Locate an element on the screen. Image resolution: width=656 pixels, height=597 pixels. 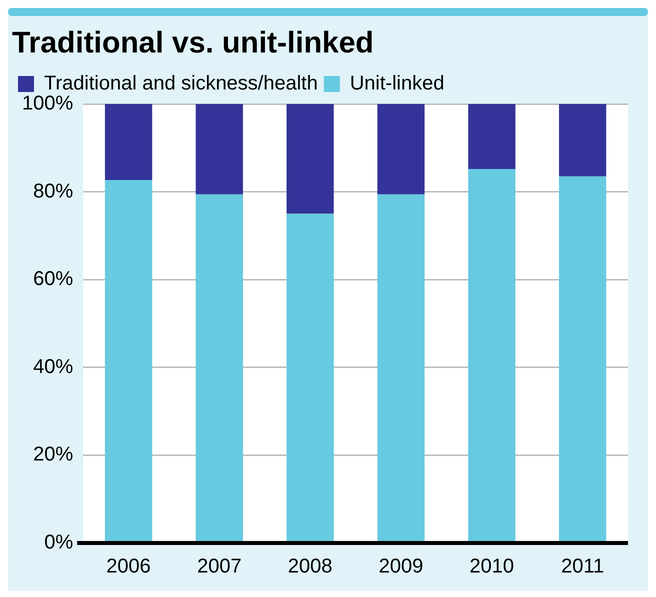
y-tick-label: 20% is located at coordinates (53, 455).